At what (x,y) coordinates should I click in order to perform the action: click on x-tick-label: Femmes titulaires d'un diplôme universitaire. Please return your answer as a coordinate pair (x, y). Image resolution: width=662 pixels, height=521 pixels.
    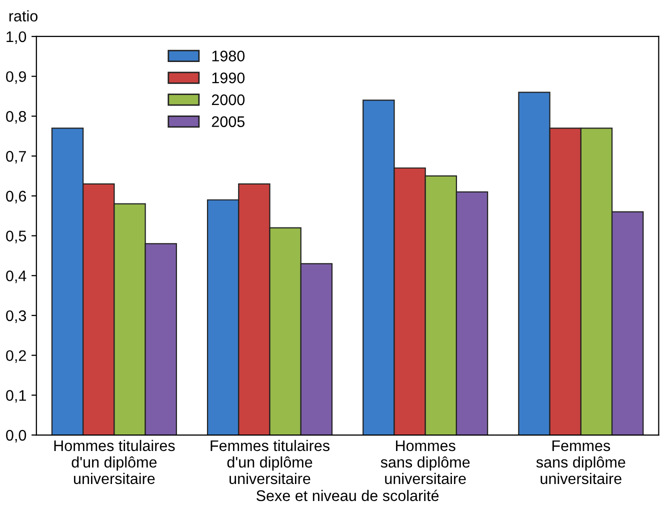
    Looking at the image, I should click on (270, 462).